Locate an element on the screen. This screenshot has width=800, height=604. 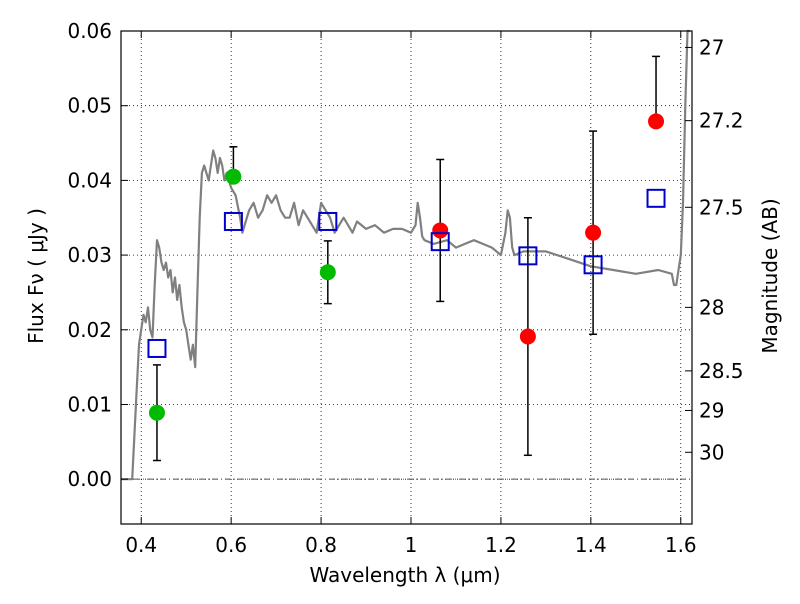
x-tick-label: 1.4 is located at coordinates (591, 545).